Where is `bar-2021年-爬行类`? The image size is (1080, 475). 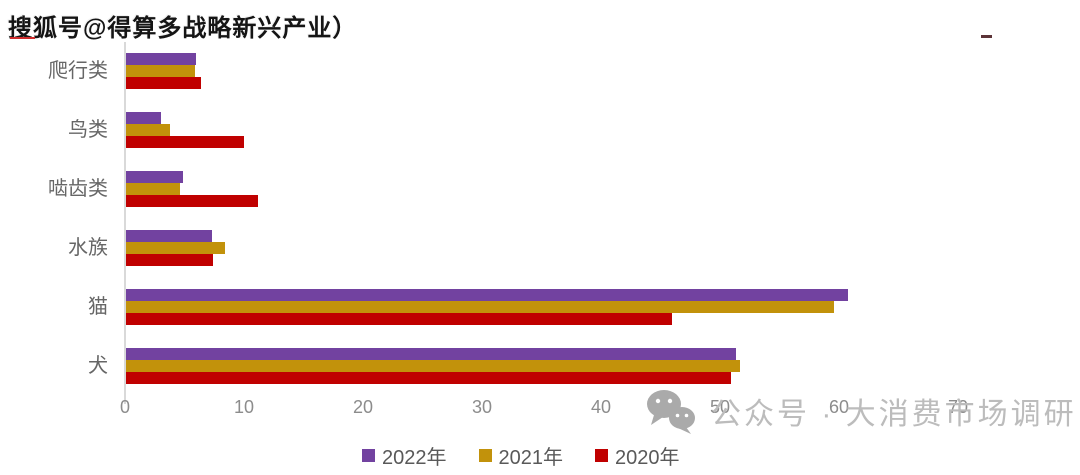
bar-2021年-爬行类 is located at coordinates (160, 71).